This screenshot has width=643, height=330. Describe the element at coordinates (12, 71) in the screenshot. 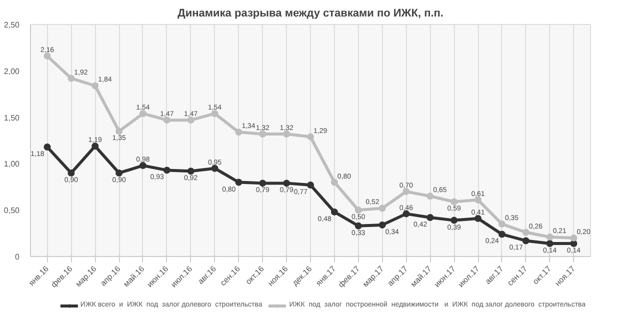

I see `y-tick-label: 2,00` at that location.